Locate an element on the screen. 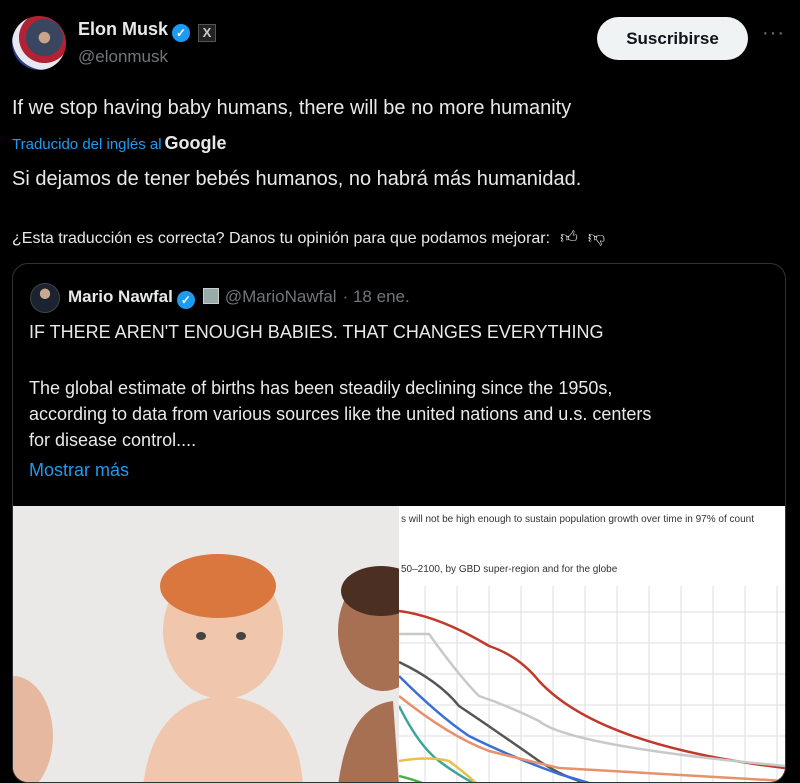 Image resolution: width=800 pixels, height=783 pixels. thumbs-down-icon: 👎︎ is located at coordinates (596, 237).